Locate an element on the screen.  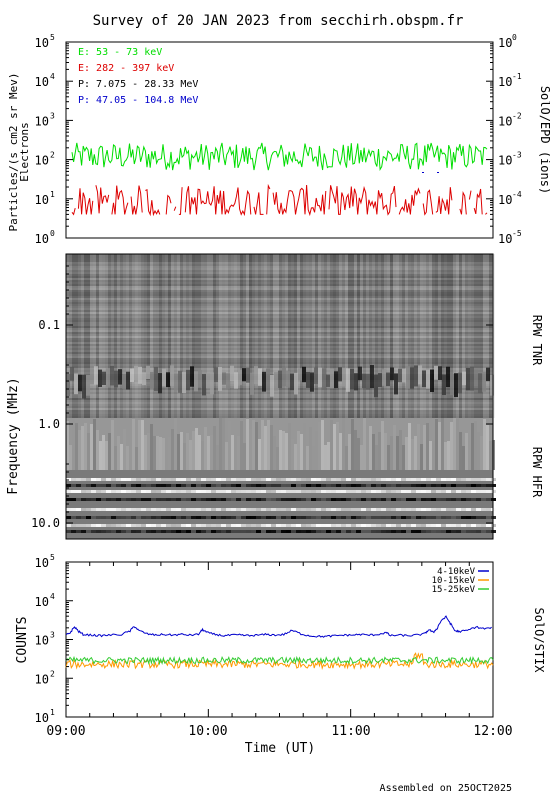
xray-right-label: SolO/STIX is located at coordinates (539, 640).